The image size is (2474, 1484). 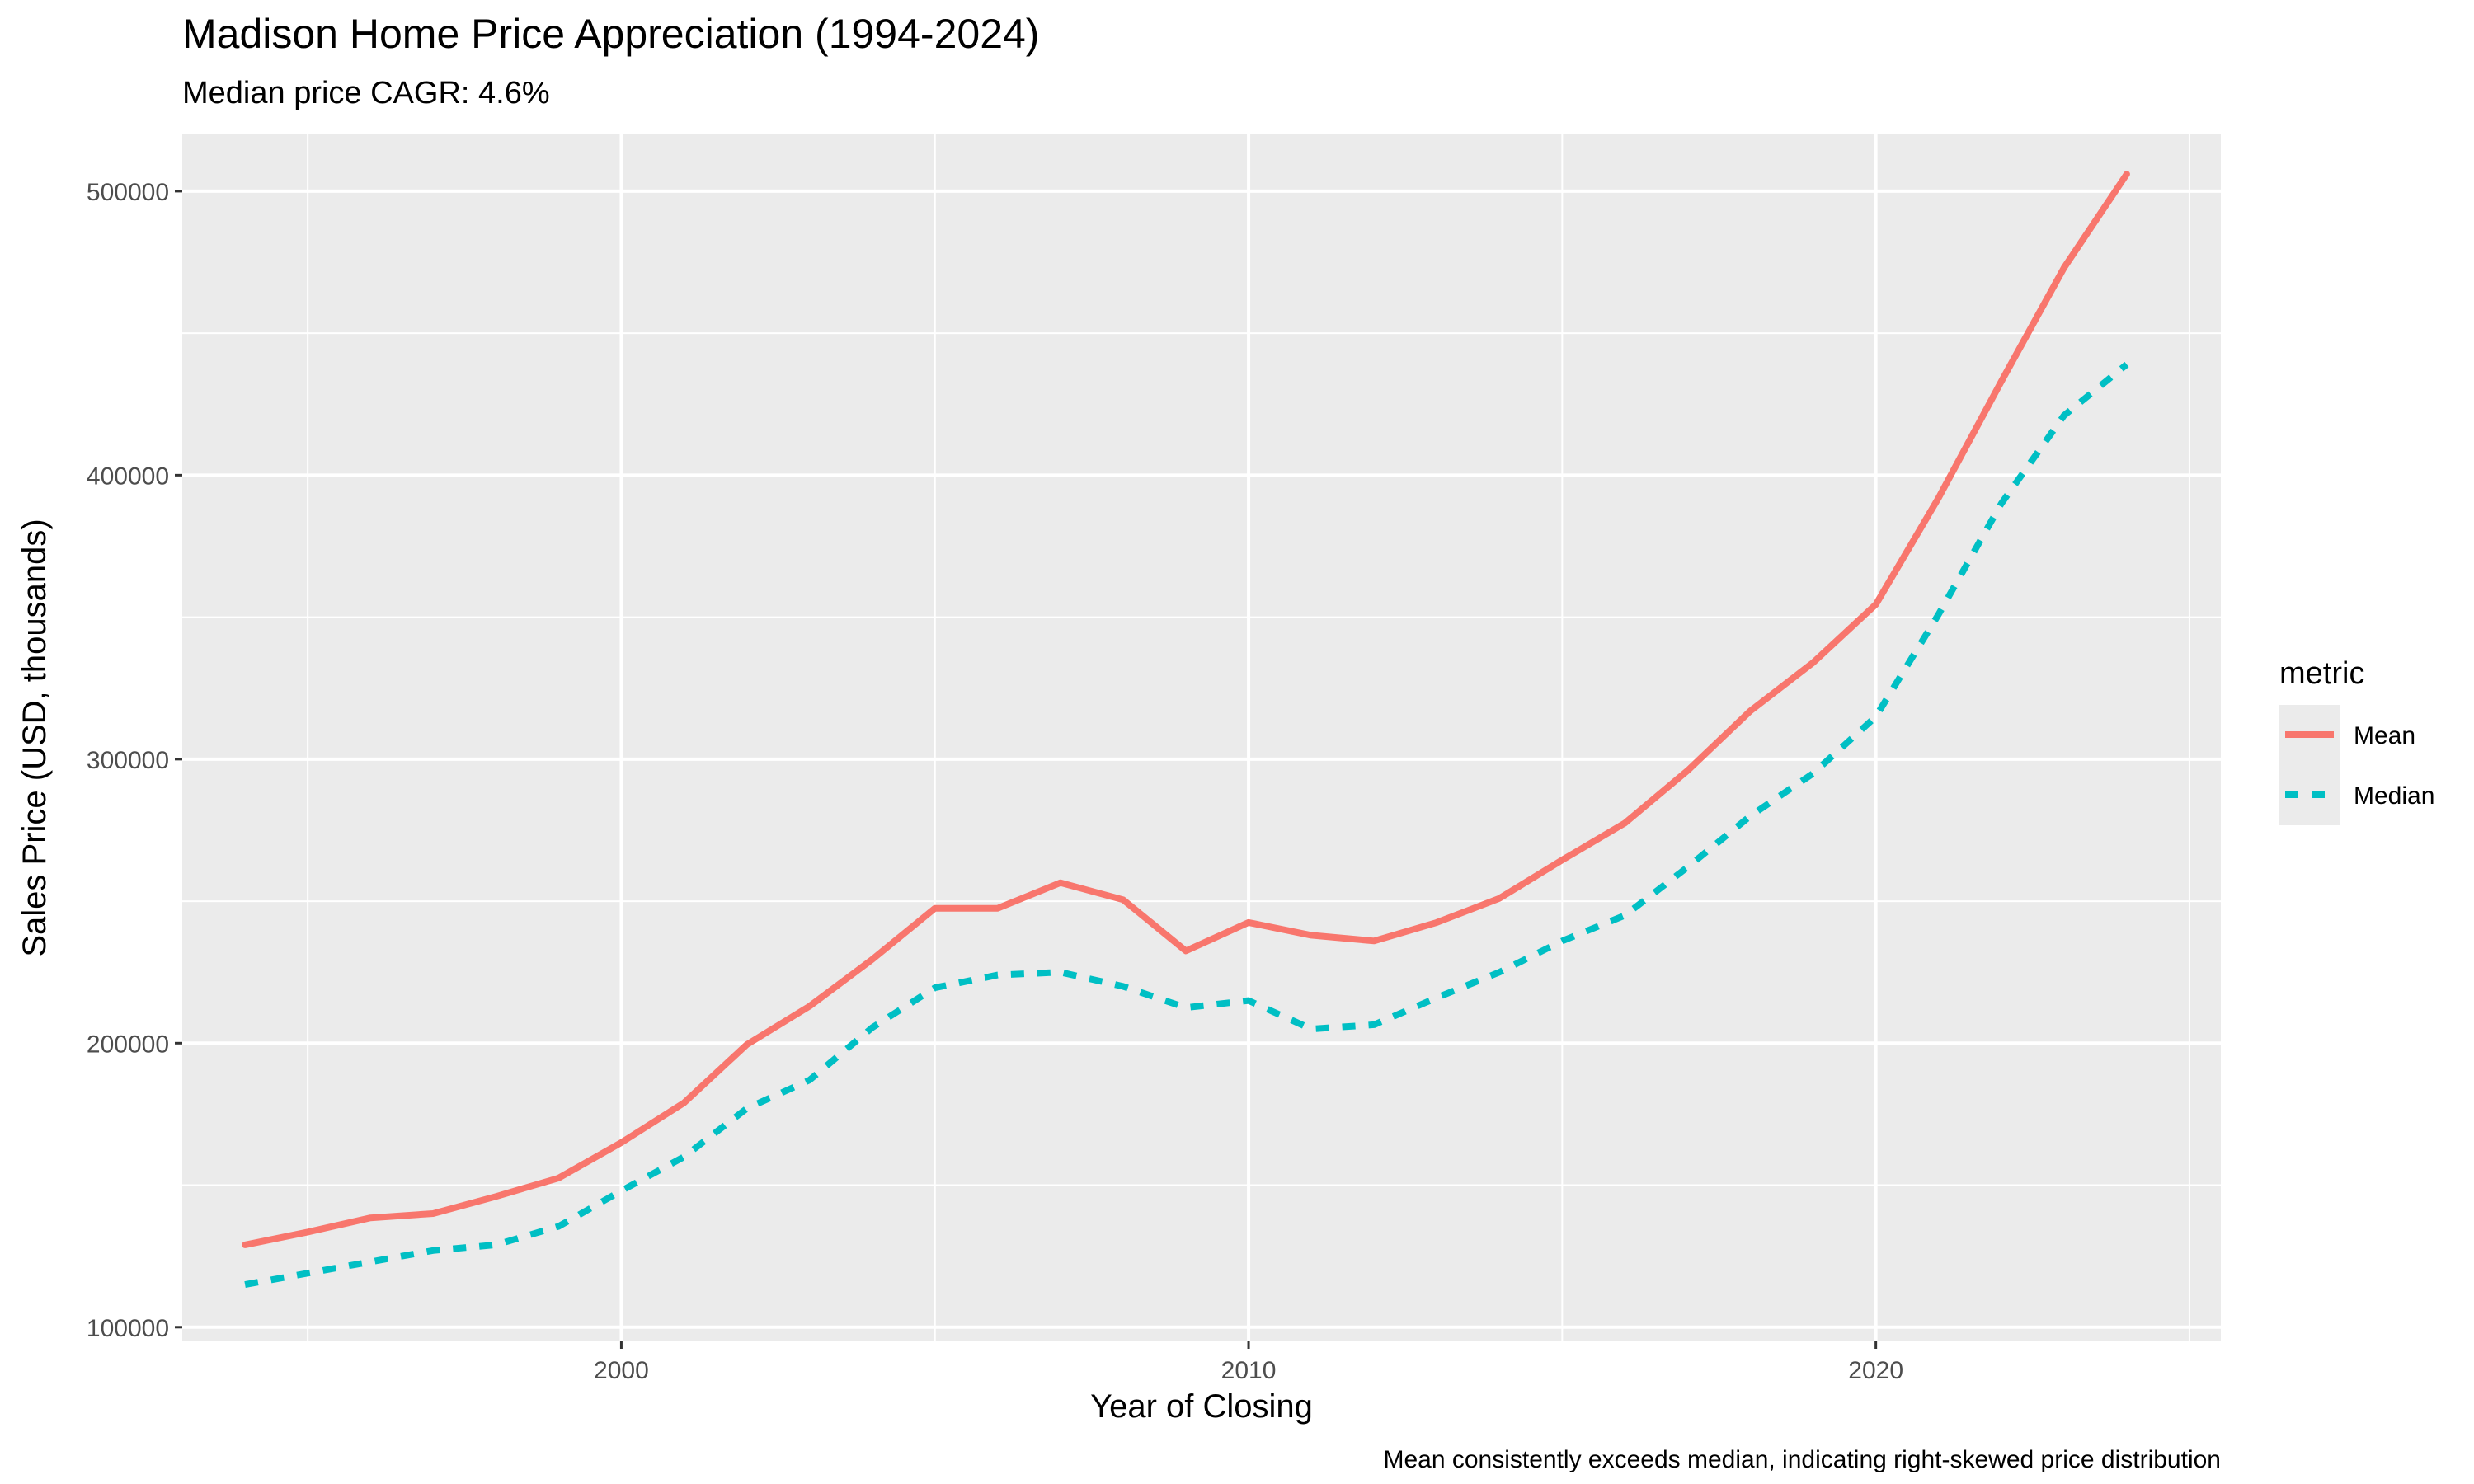 What do you see at coordinates (1875, 1370) in the screenshot?
I see `x-tick-label: 2020` at bounding box center [1875, 1370].